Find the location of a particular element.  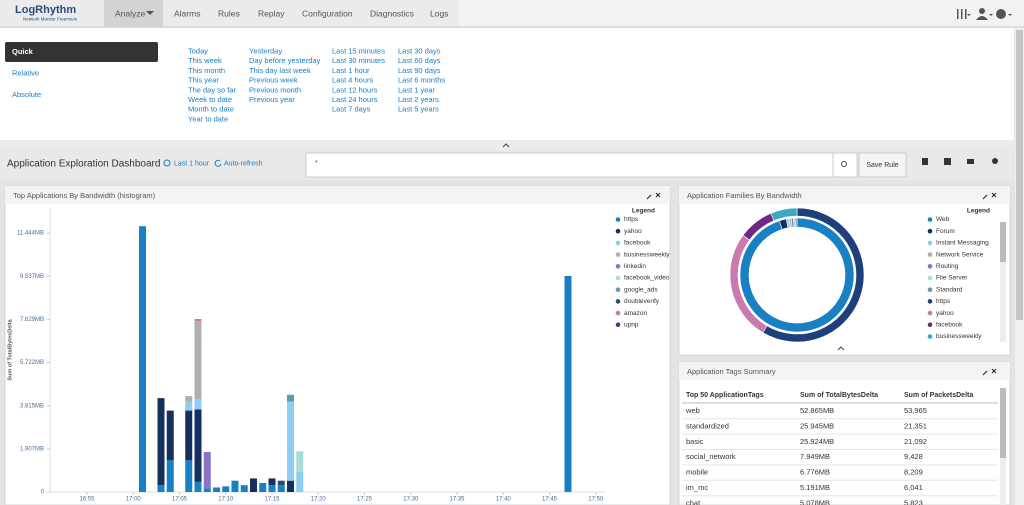

toolbar-icons is located at coordinates (960, 161).